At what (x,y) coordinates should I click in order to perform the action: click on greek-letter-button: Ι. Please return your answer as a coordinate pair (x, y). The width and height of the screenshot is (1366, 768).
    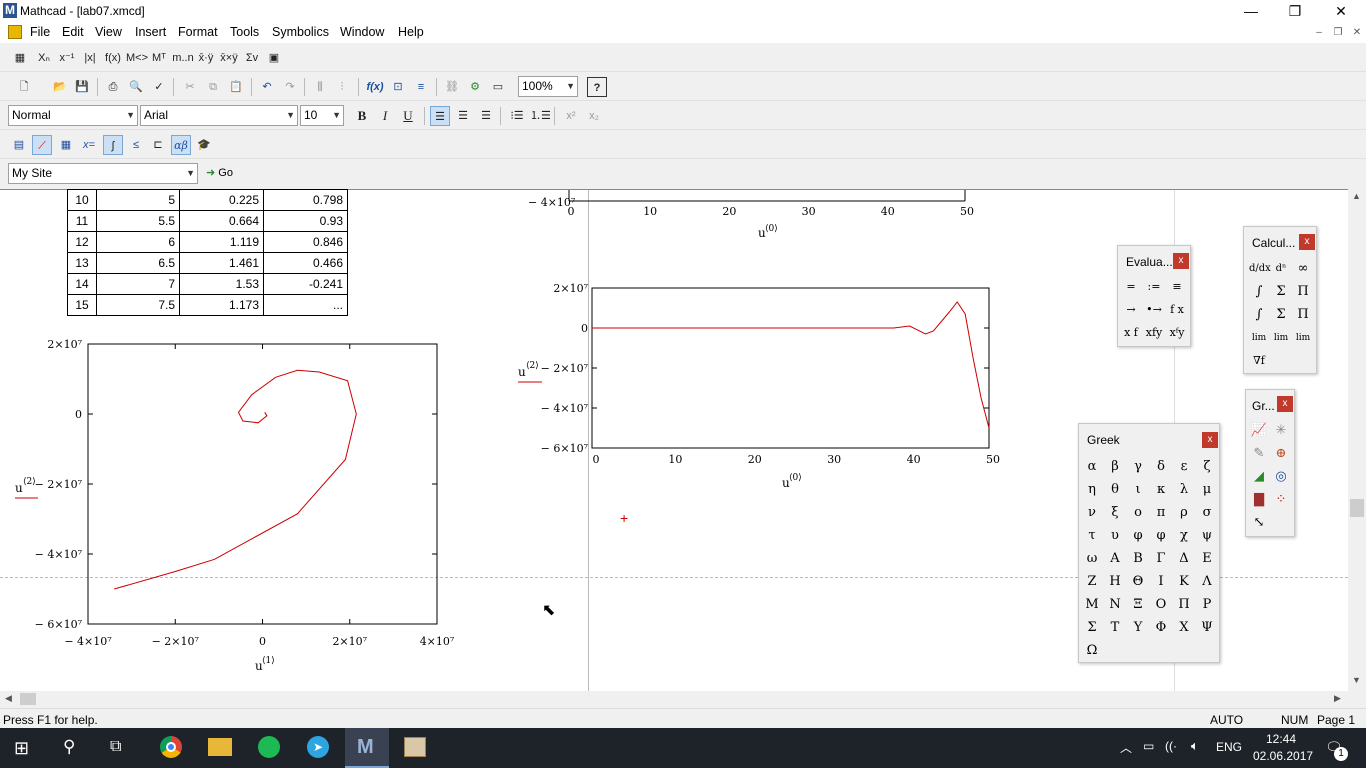
    Looking at the image, I should click on (1161, 581).